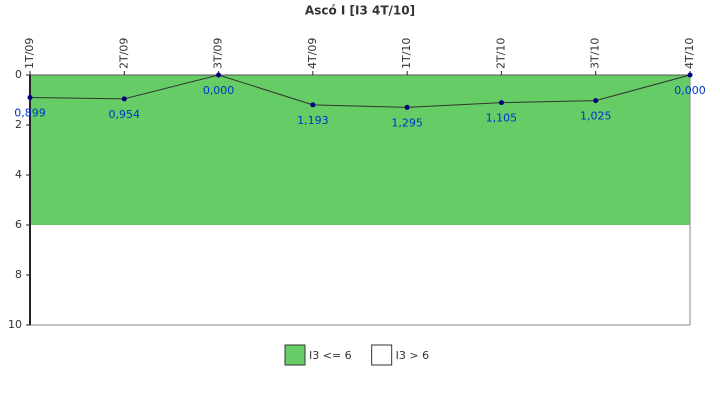 The width and height of the screenshot is (720, 400). Describe the element at coordinates (15, 324) in the screenshot. I see `y-tick-label: 10` at that location.